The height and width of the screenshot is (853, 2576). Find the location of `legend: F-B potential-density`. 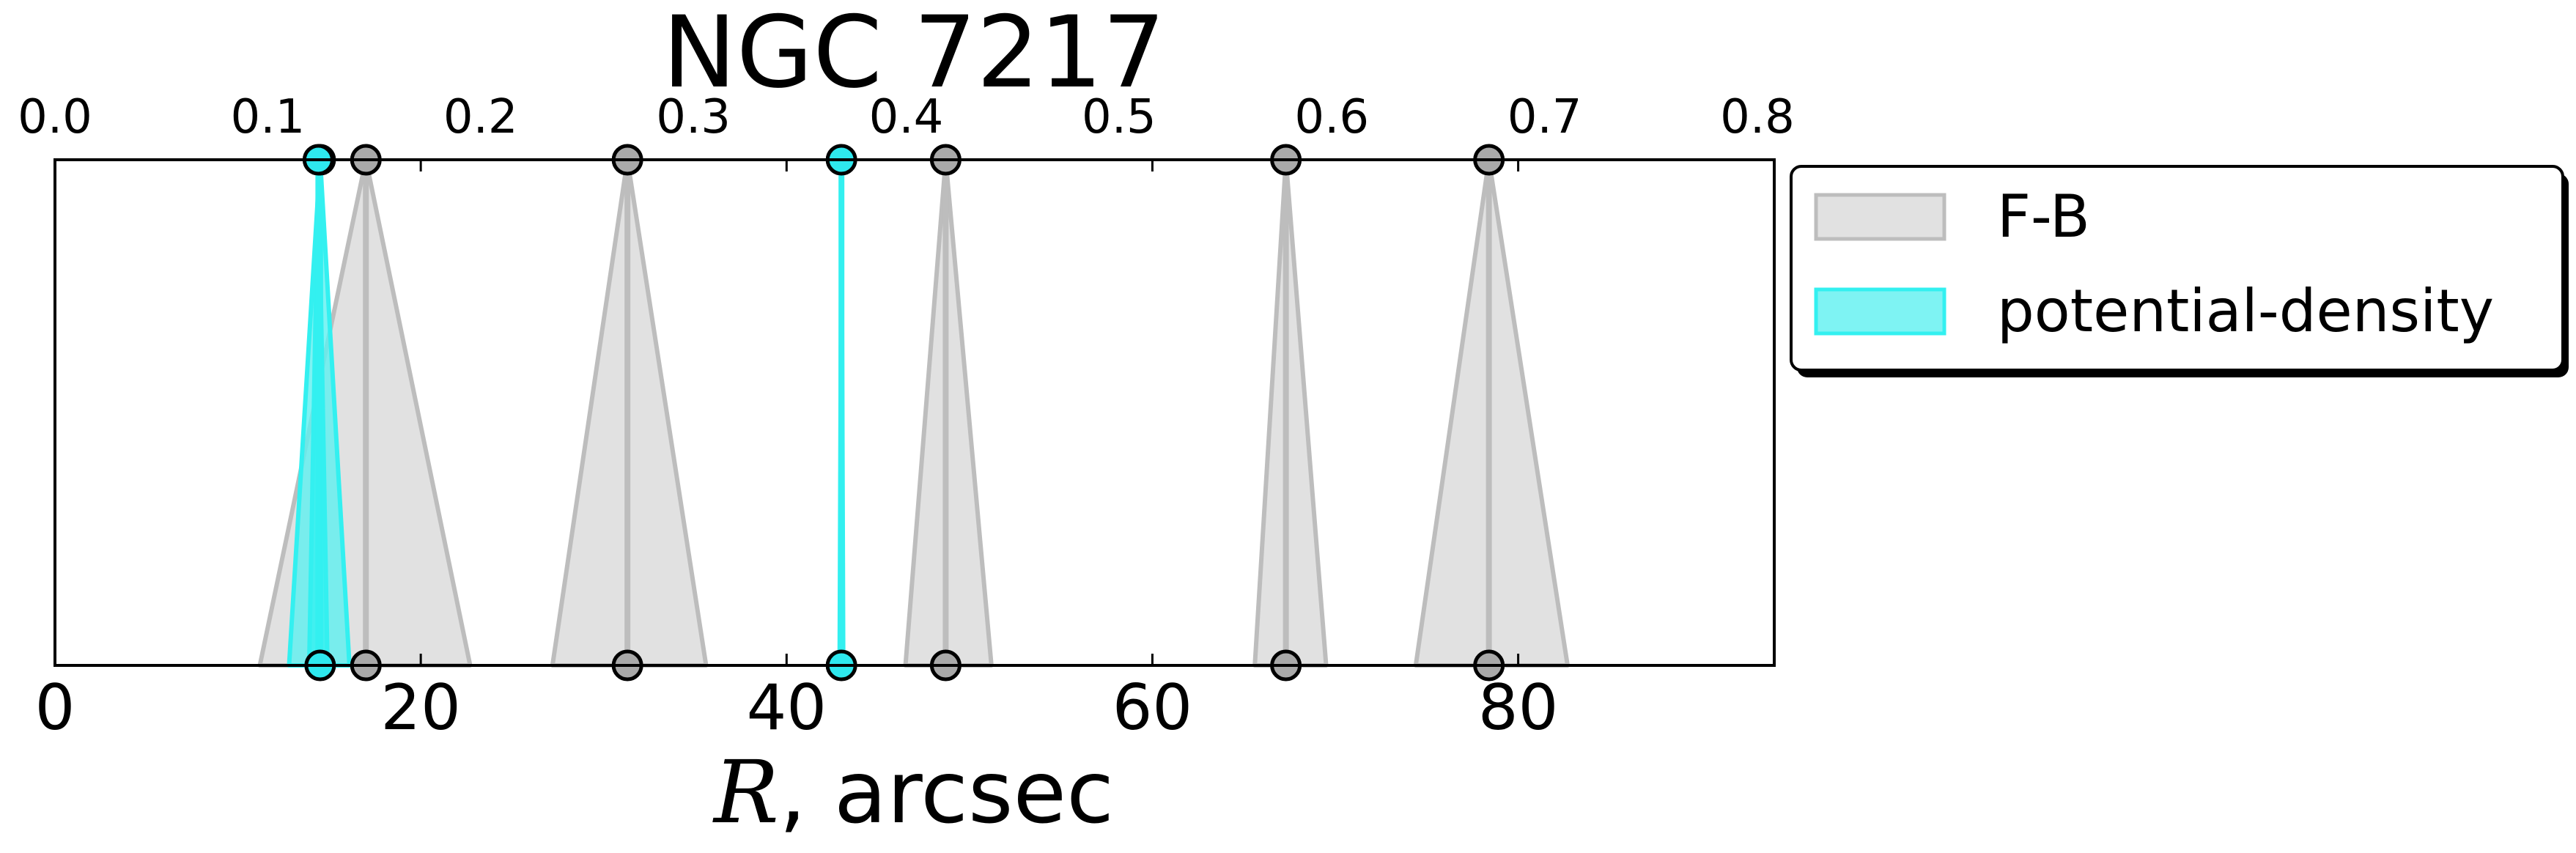

legend: F-B potential-density is located at coordinates (2179, 271).